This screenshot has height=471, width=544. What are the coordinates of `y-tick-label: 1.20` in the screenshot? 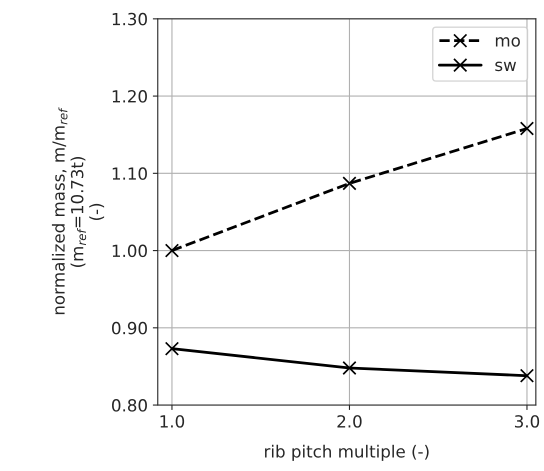 It's located at (129, 96).